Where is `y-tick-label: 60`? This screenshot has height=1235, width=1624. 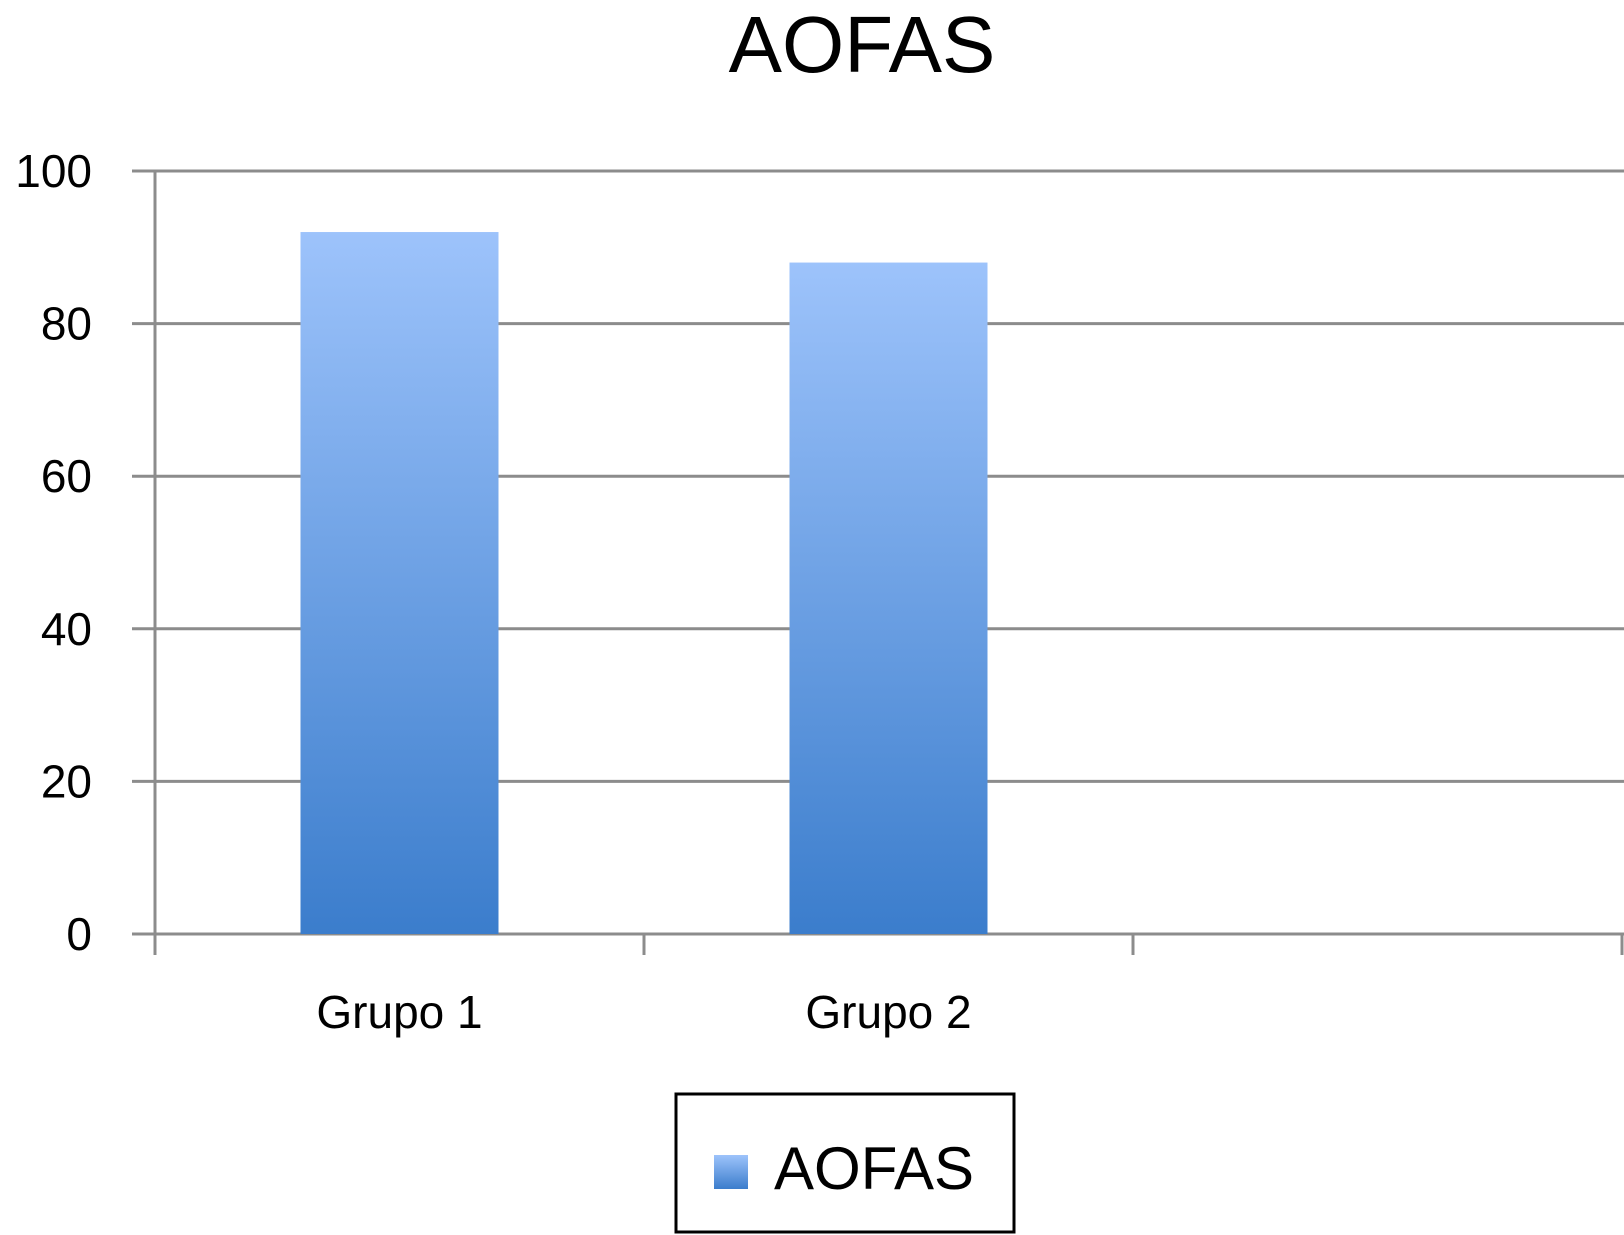
y-tick-label: 60 is located at coordinates (66, 476).